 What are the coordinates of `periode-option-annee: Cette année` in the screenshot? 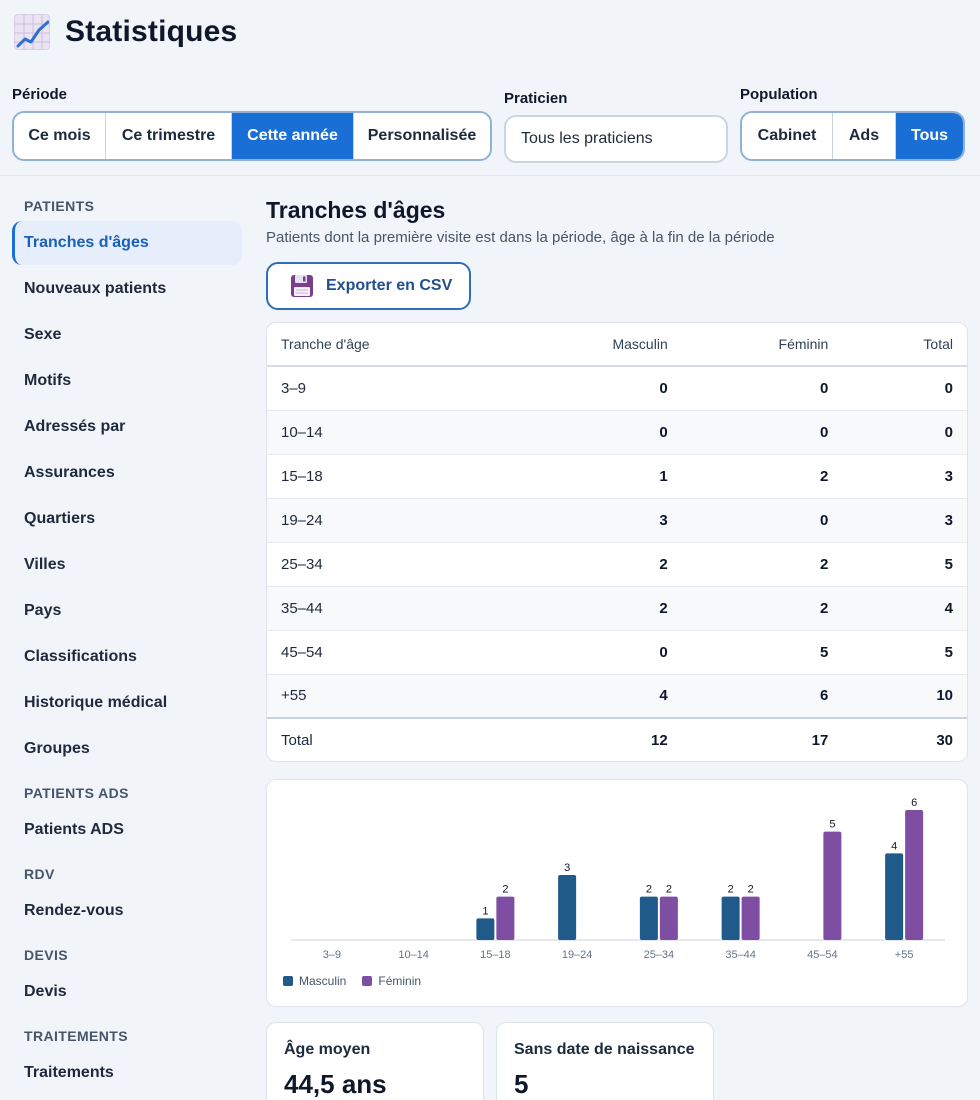 It's located at (293, 136).